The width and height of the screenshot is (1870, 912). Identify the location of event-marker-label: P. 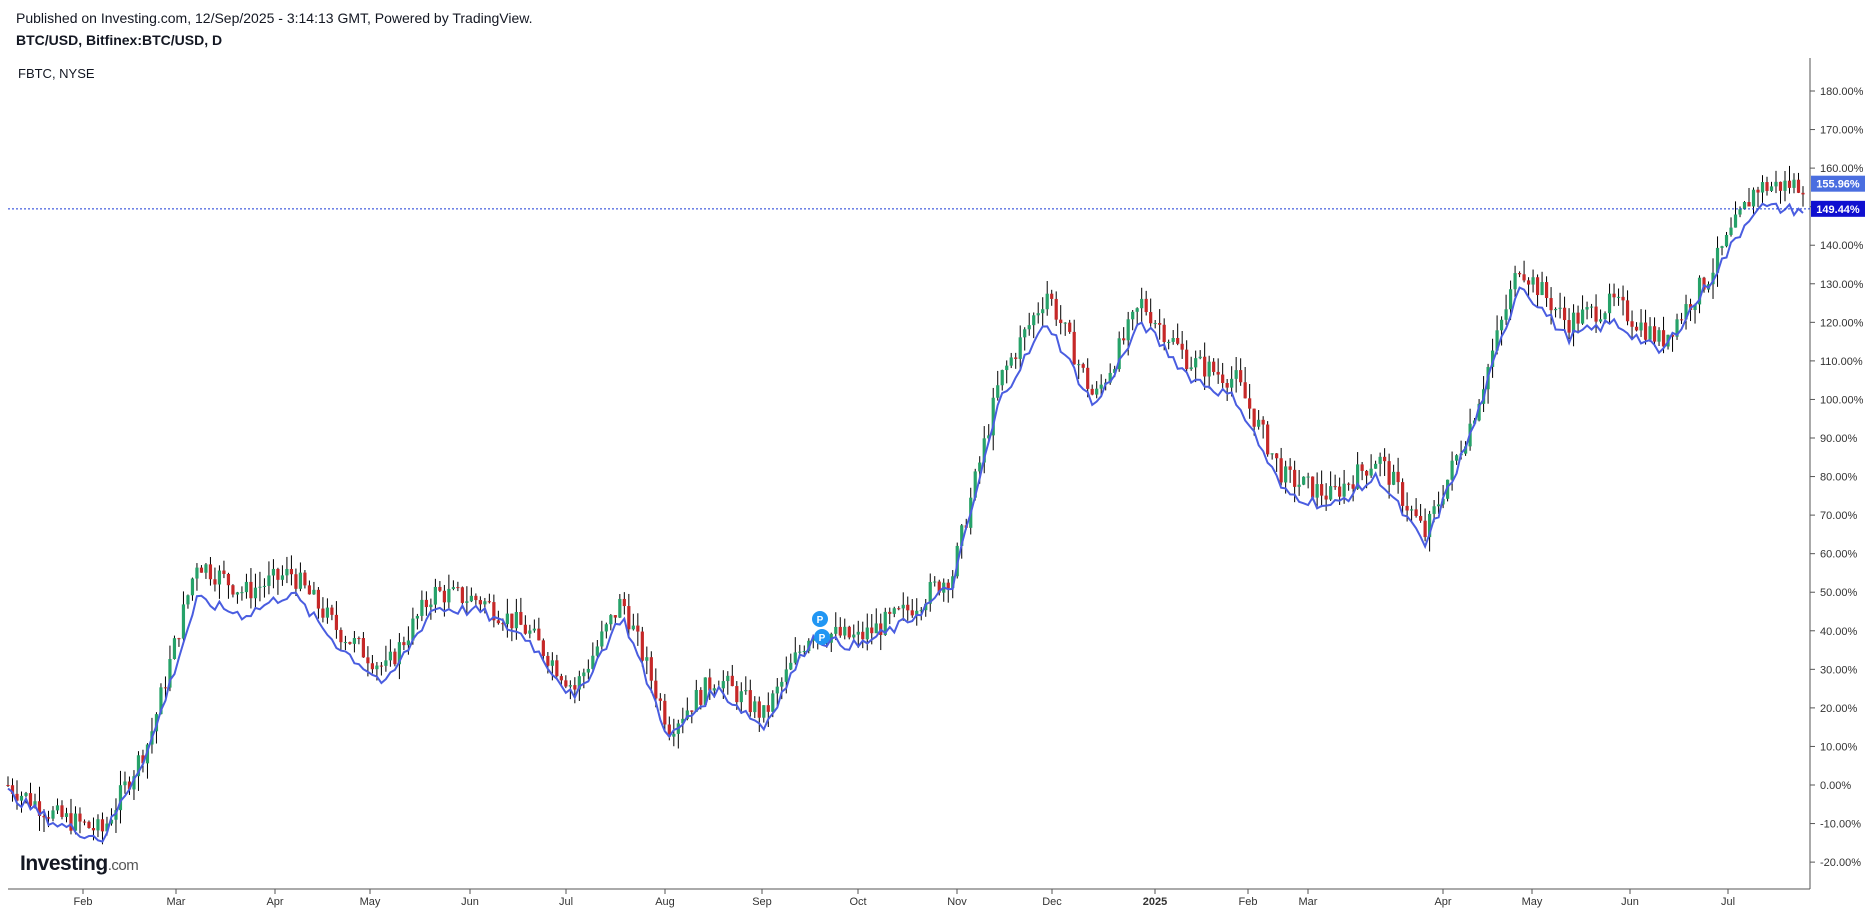
(822, 638).